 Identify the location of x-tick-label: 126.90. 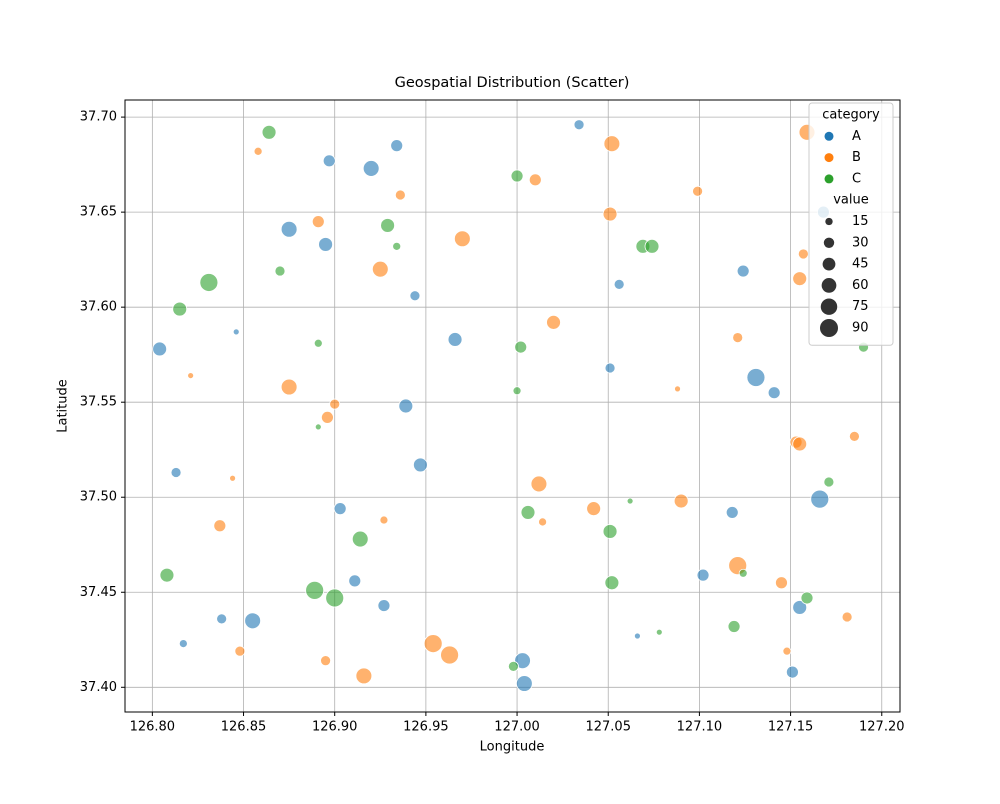
(335, 727).